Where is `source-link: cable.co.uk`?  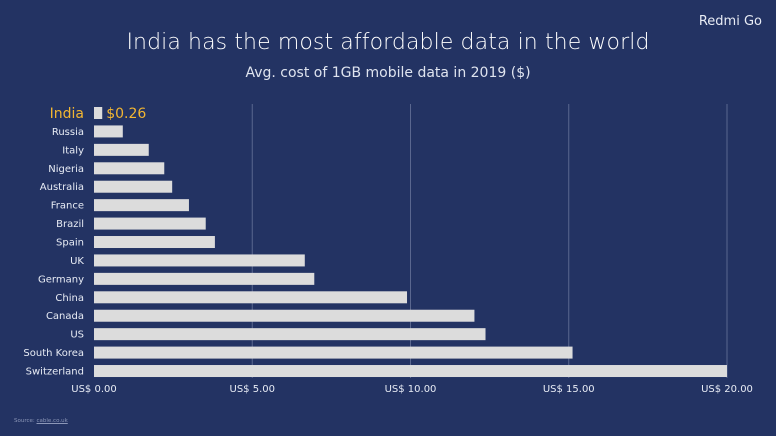 source-link: cable.co.uk is located at coordinates (52, 421).